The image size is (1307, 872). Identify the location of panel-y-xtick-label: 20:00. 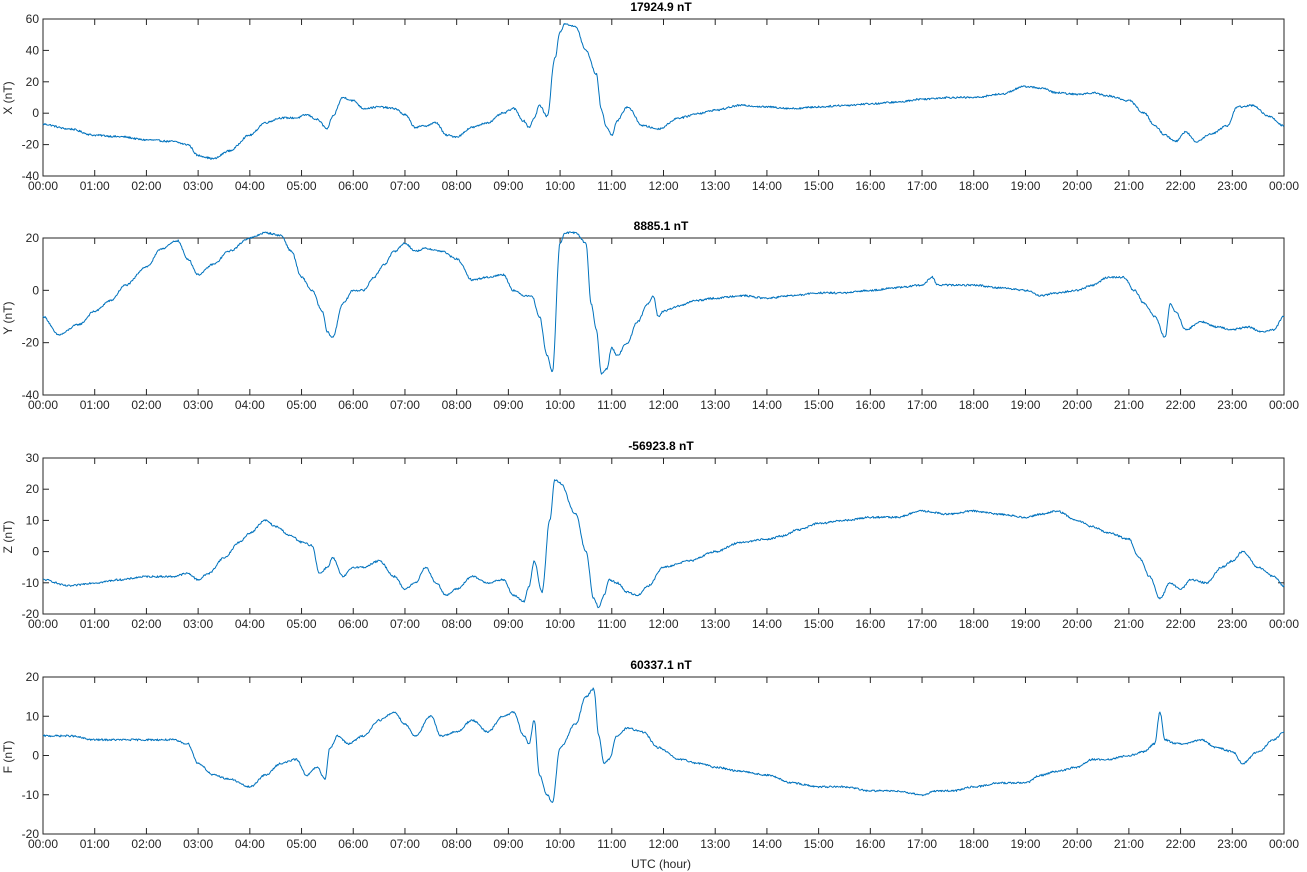
(1077, 405).